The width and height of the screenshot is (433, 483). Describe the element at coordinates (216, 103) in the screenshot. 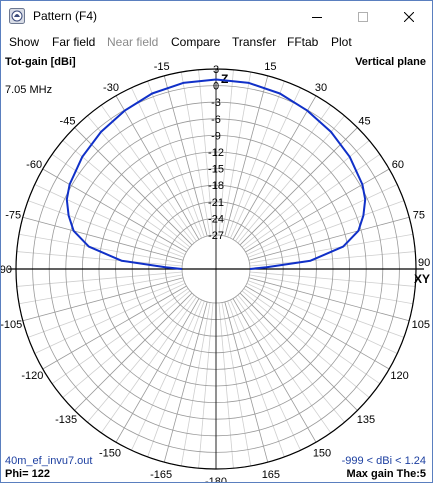

I see `ring-label: -3` at that location.